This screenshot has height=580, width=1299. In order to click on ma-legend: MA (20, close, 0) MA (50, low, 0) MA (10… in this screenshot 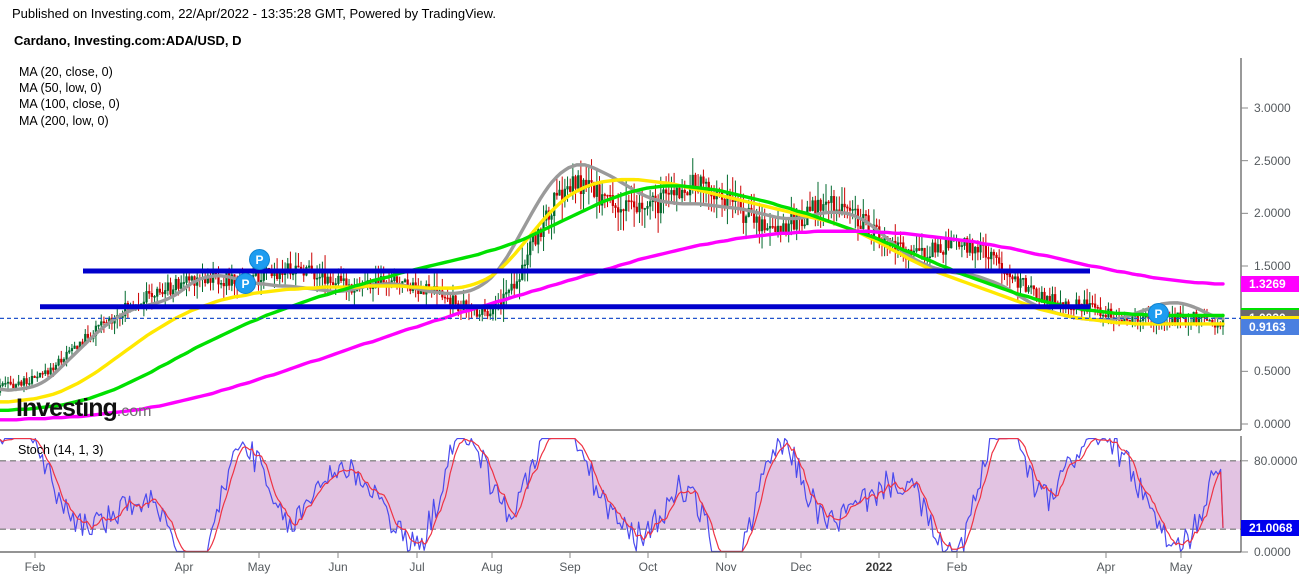, I will do `click(69, 96)`.